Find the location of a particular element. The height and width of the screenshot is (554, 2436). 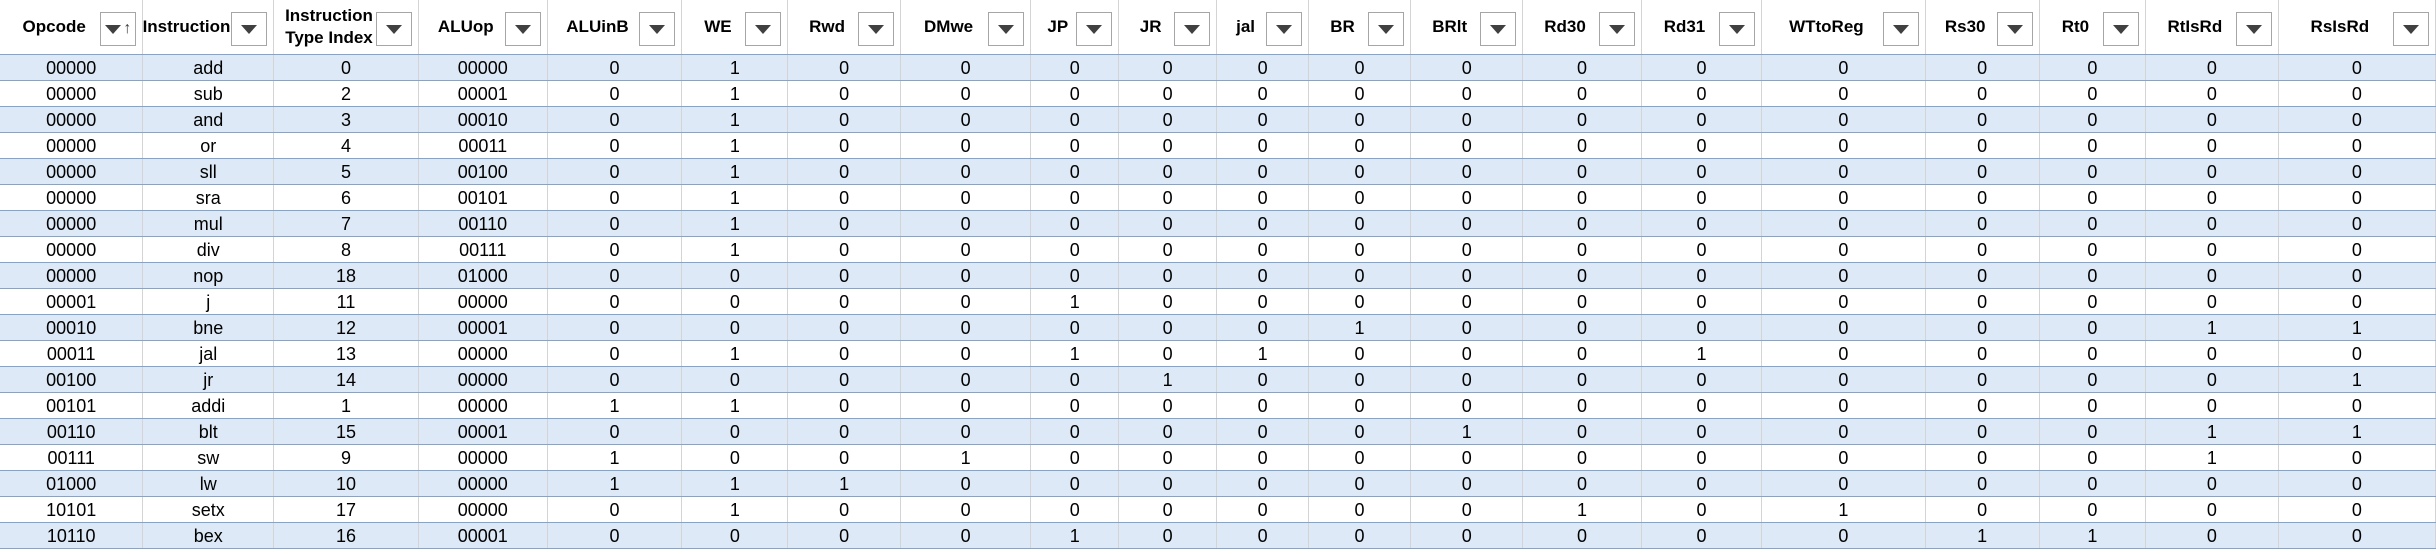

table-cell: 00111 is located at coordinates (72, 457).